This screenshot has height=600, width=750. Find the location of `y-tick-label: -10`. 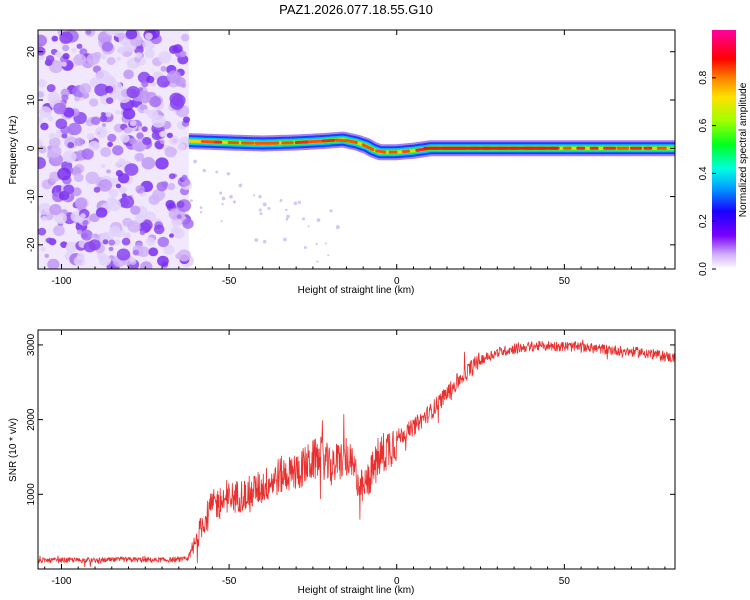

y-tick-label: -10 is located at coordinates (31, 196).